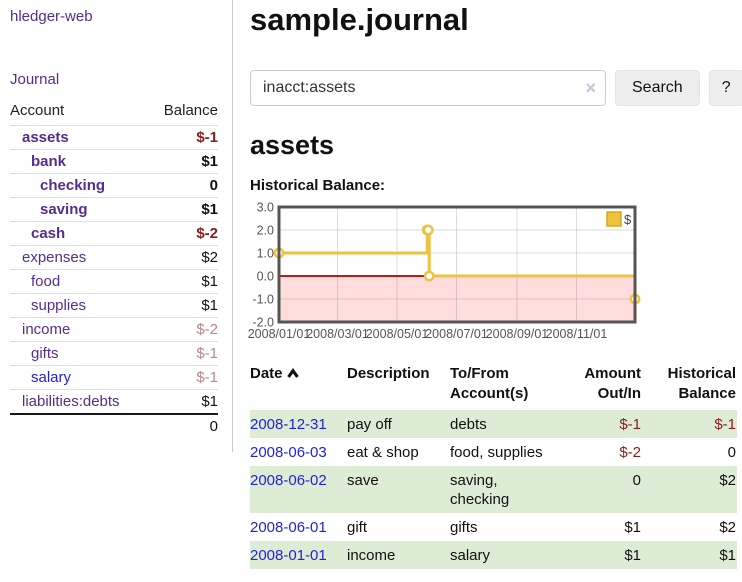 This screenshot has height=582, width=742. What do you see at coordinates (114, 209) in the screenshot?
I see `account-row: saving $1` at bounding box center [114, 209].